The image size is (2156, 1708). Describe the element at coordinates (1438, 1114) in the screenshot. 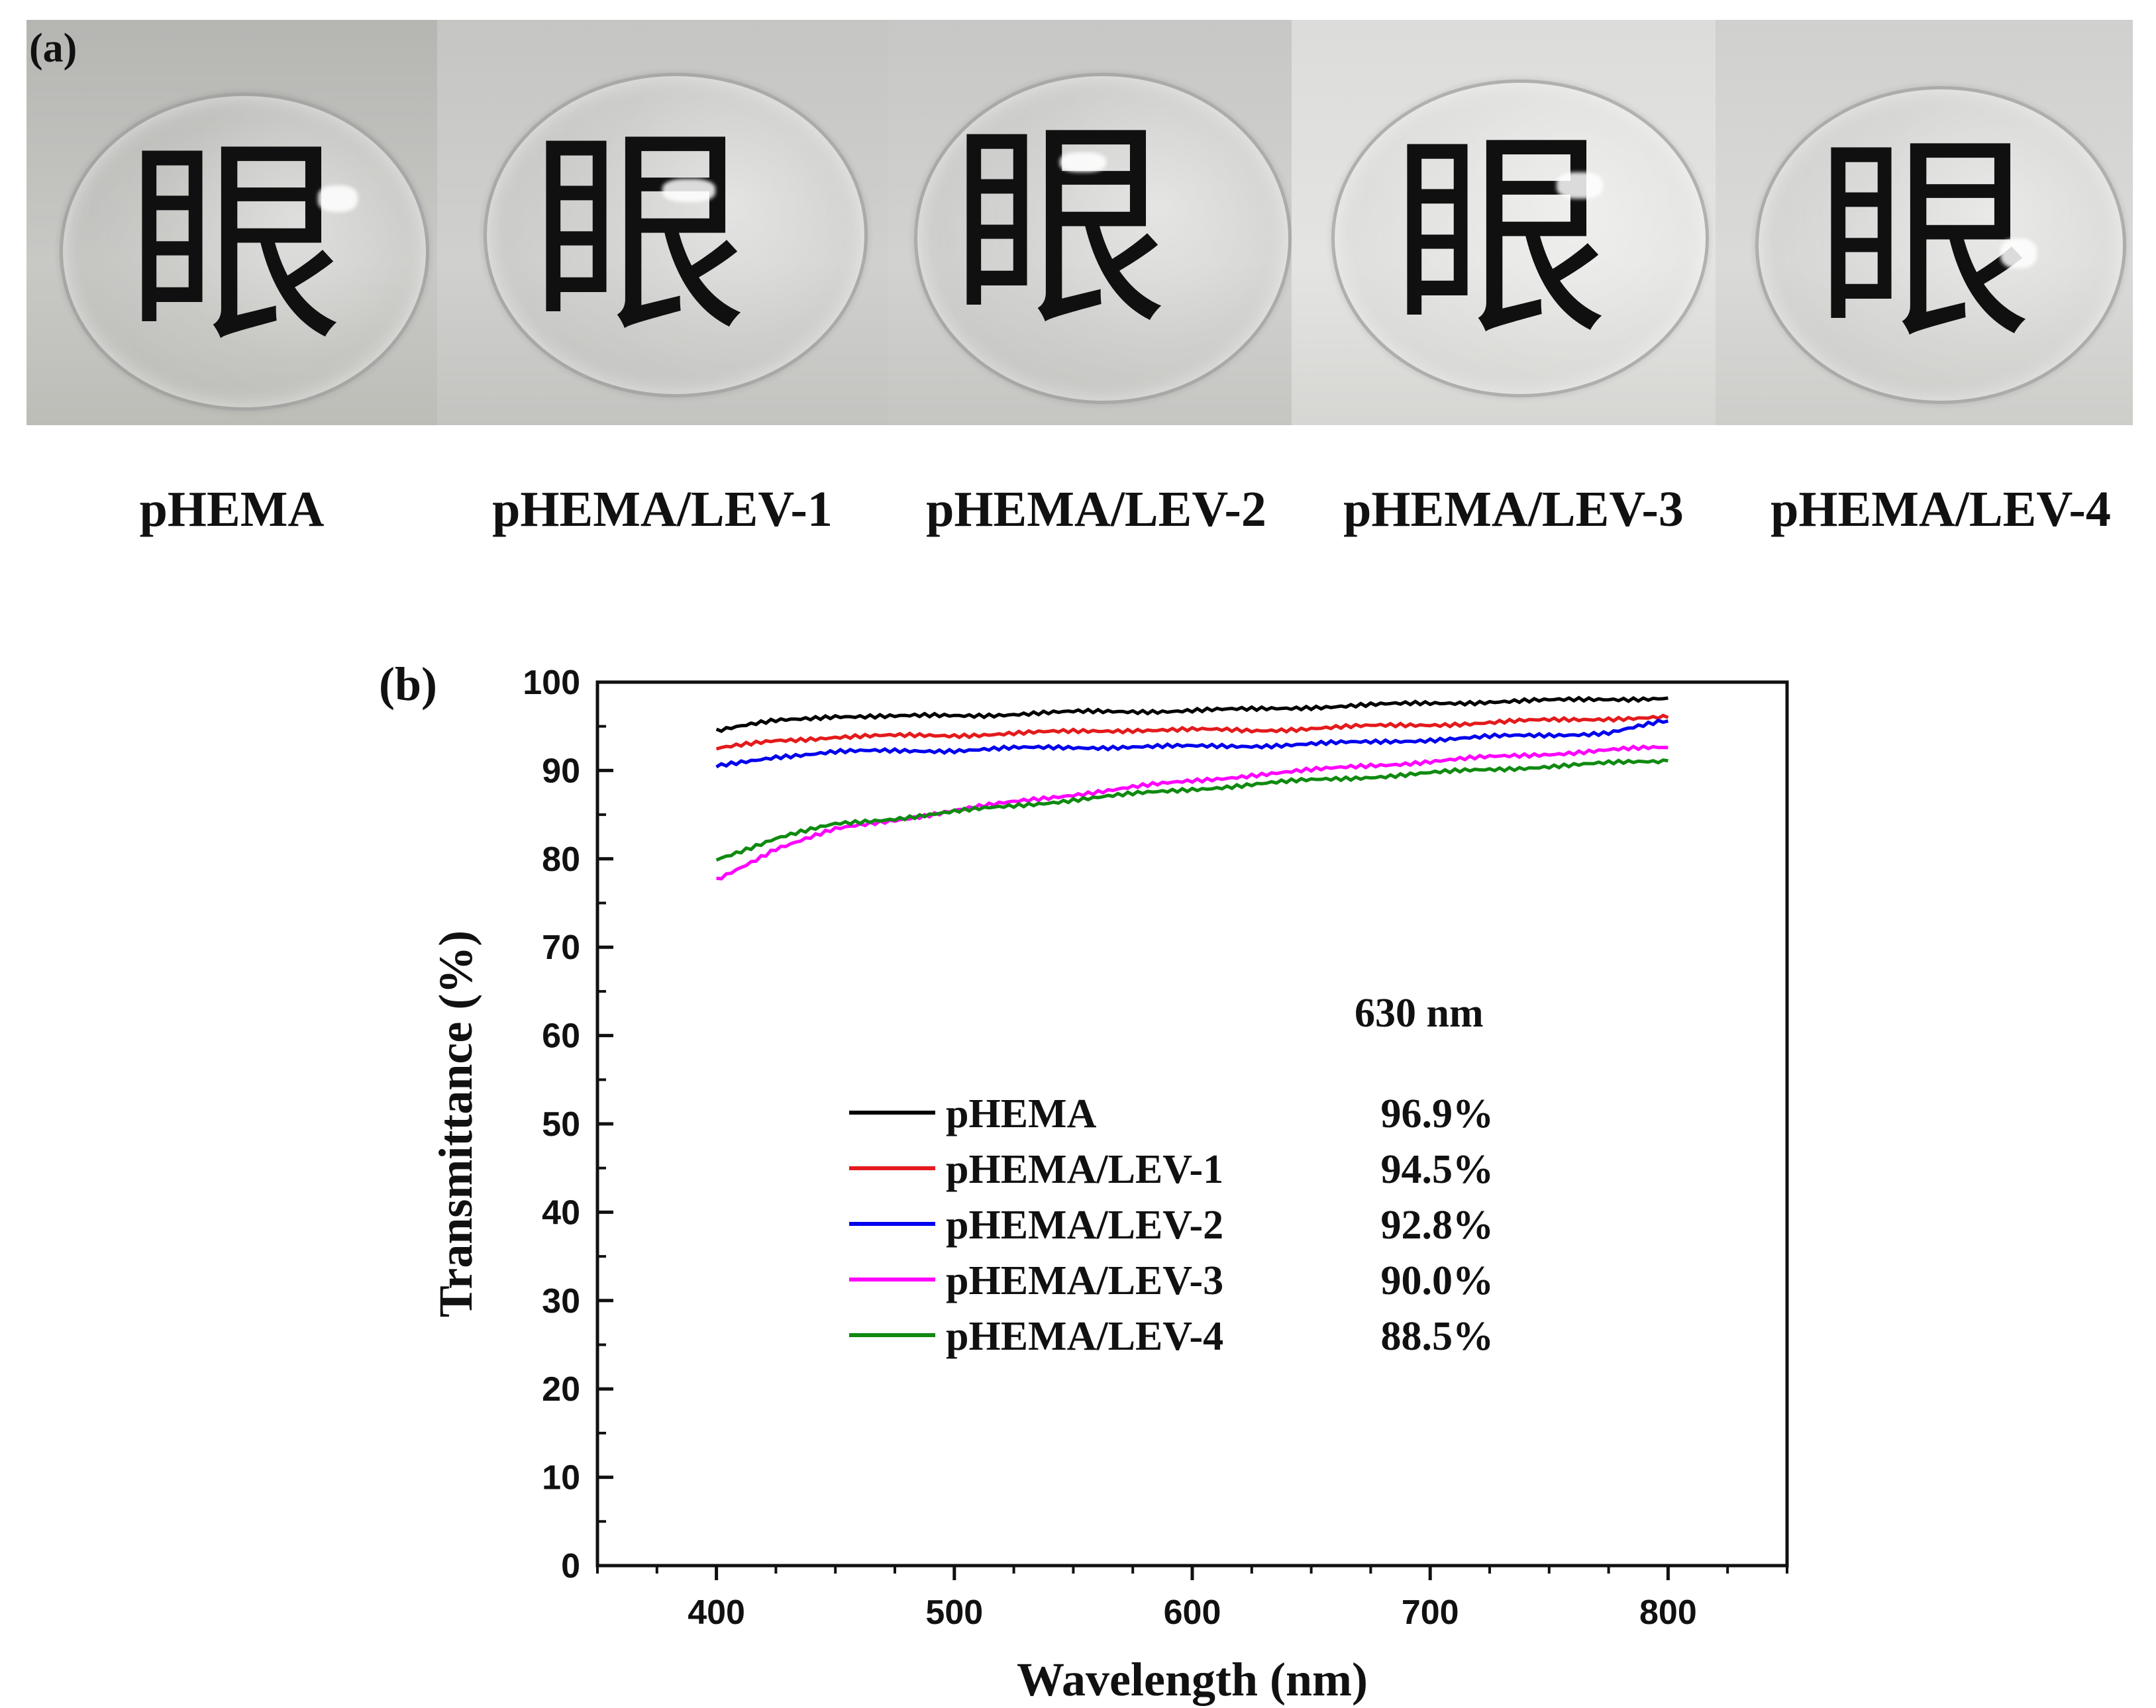

I see `legend-entry-value: 96.9%` at that location.